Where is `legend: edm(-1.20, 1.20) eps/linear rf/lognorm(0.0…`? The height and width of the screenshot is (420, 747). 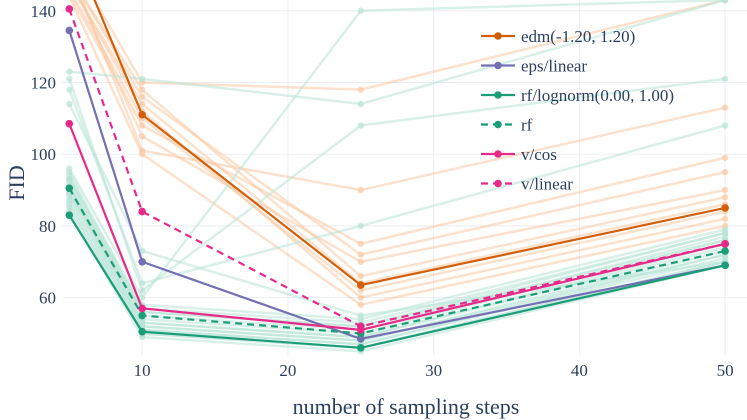
legend: edm(-1.20, 1.20) eps/linear rf/lognorm(0.0… is located at coordinates (577, 110).